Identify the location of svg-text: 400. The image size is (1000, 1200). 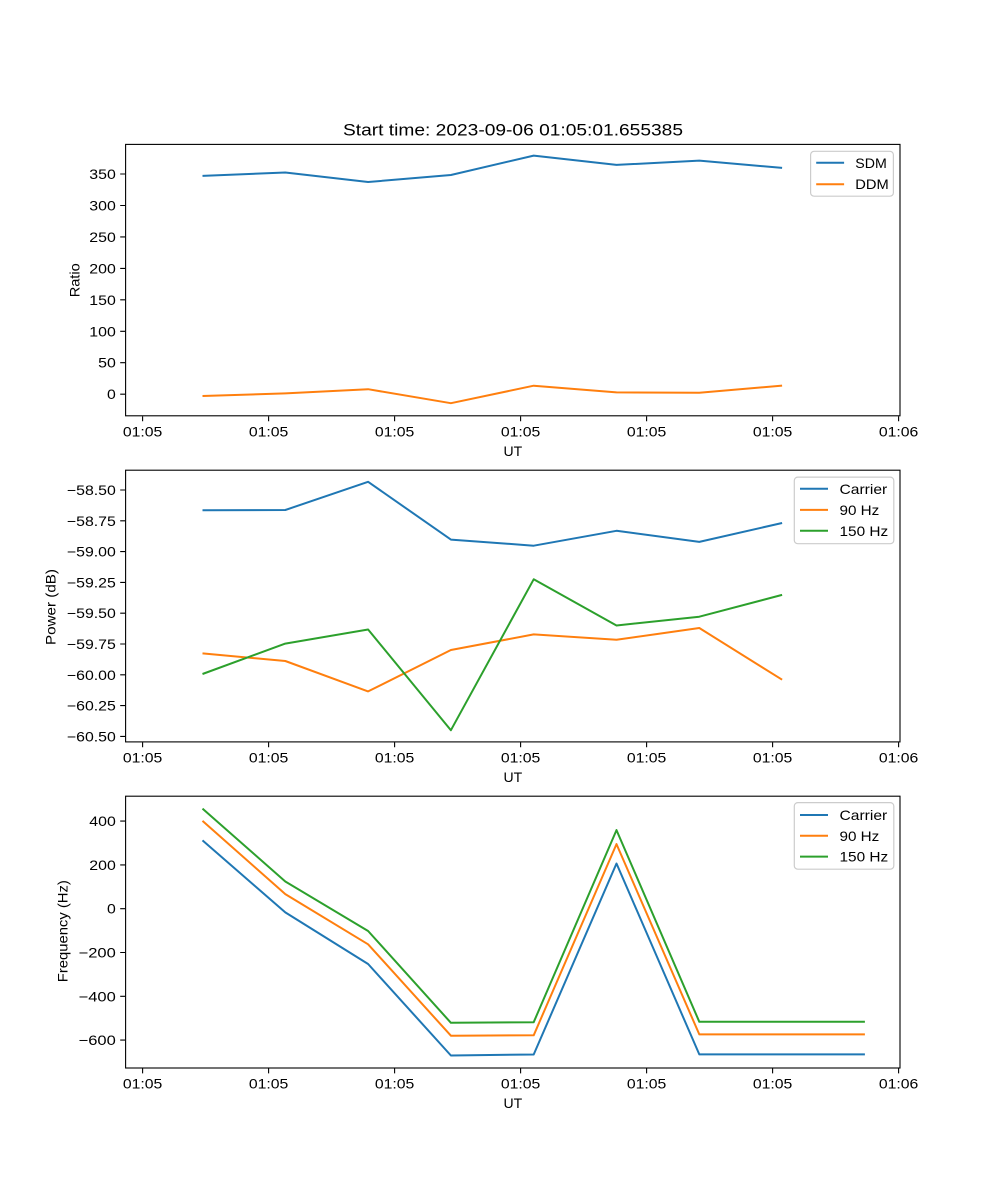
(102, 821).